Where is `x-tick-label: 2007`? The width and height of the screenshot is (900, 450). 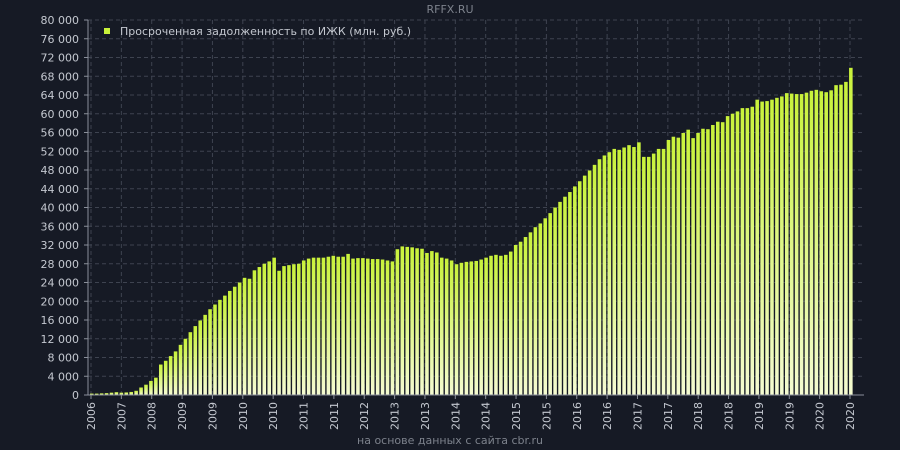
x-tick-label: 2007 is located at coordinates (121, 416).